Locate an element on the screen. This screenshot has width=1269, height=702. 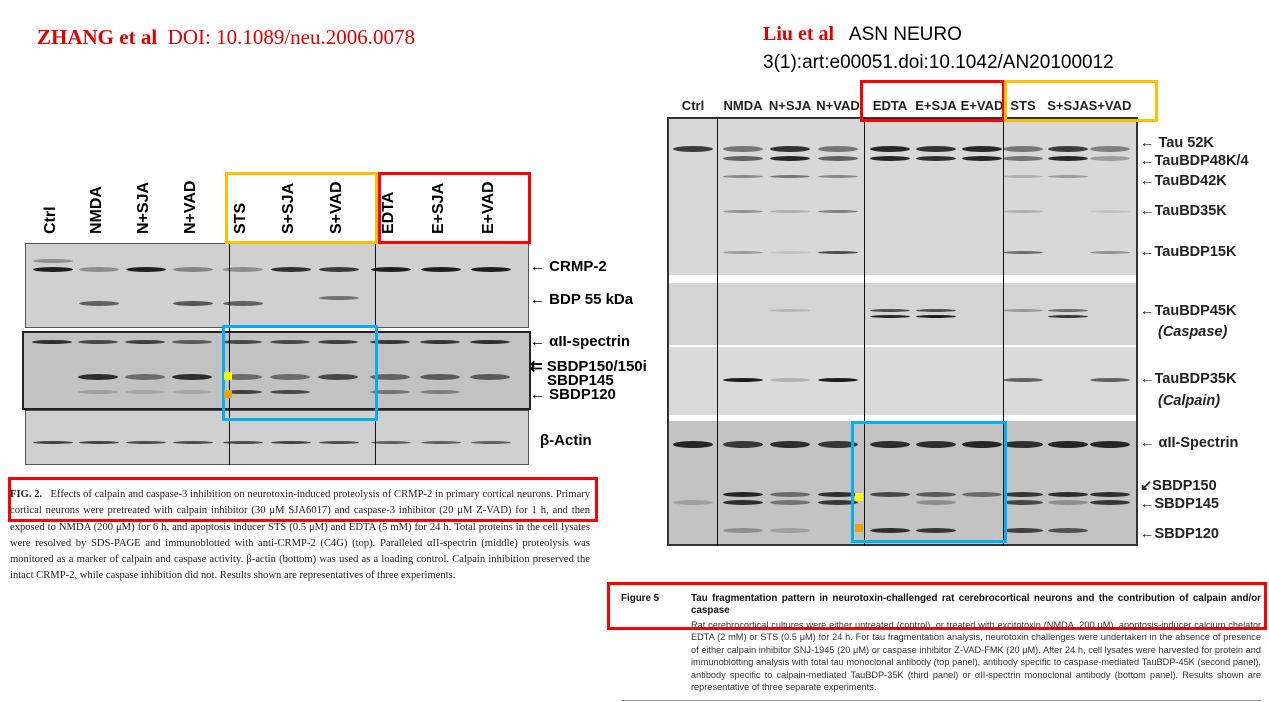
right-sts-highlight-box is located at coordinates (1081, 101).